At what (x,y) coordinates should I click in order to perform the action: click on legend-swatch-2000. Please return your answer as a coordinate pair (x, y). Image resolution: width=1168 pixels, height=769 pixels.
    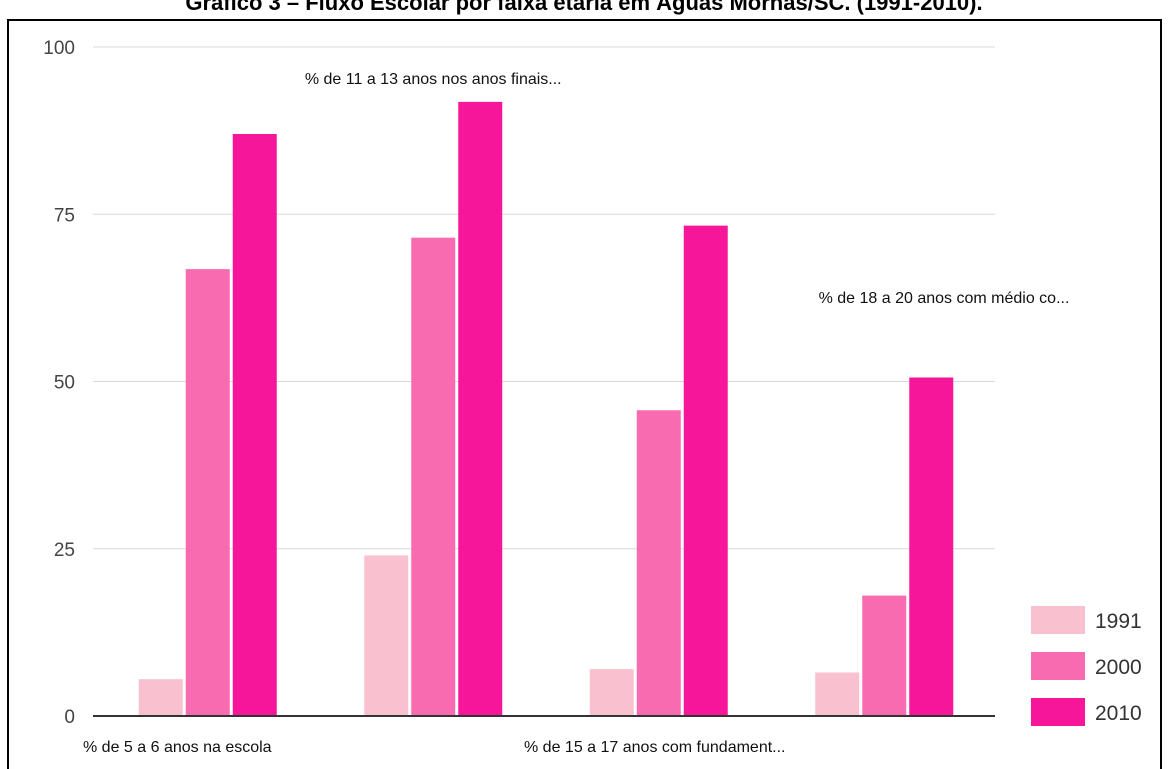
    Looking at the image, I should click on (1058, 666).